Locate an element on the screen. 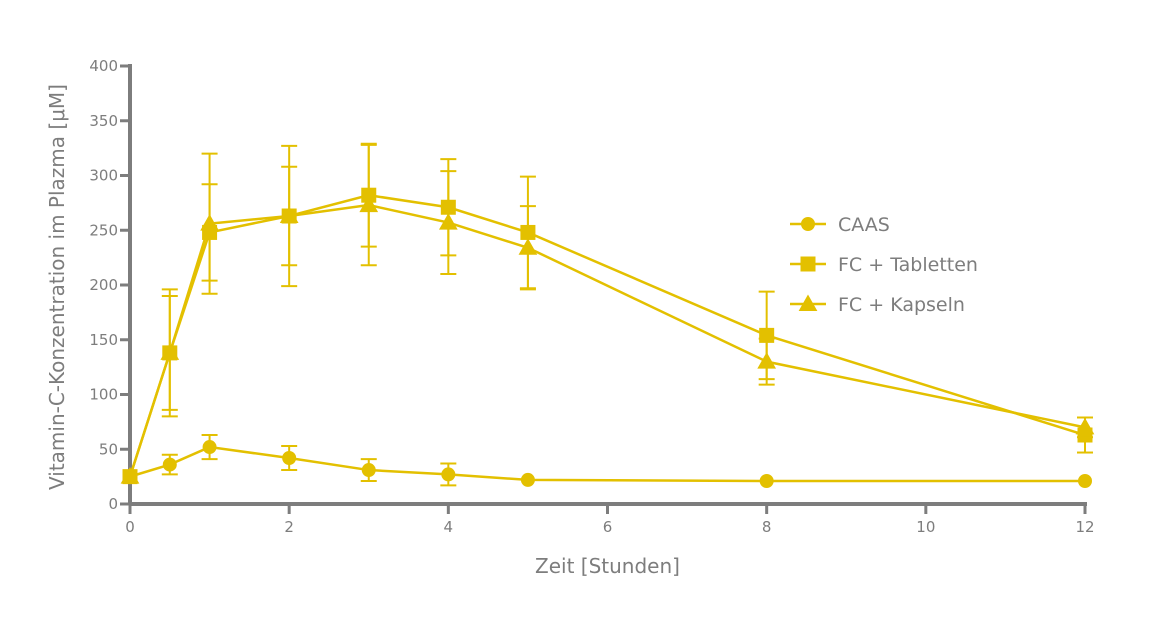 This screenshot has height=622, width=1156. legend-item: FC + Tabletten is located at coordinates (884, 265).